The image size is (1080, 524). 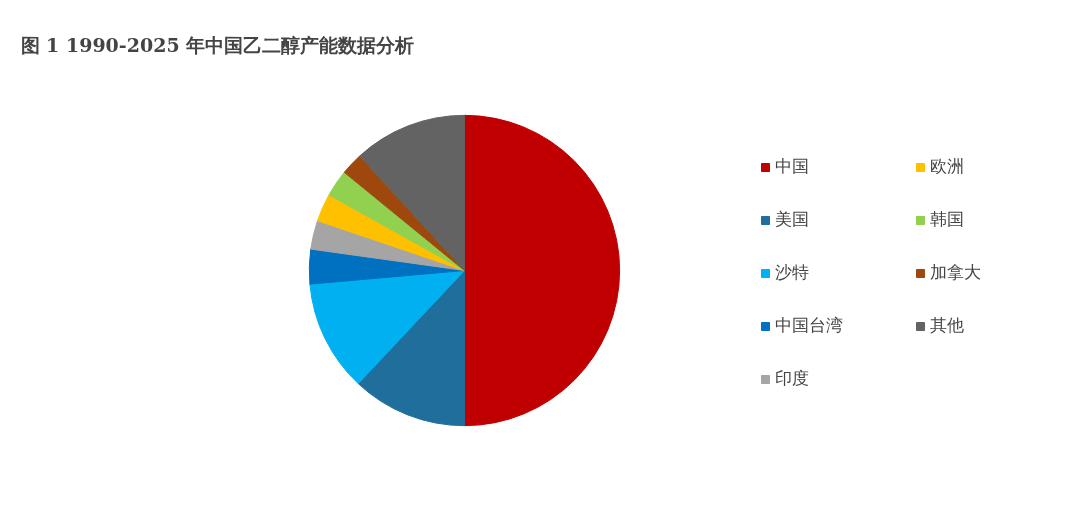 What do you see at coordinates (792, 219) in the screenshot?
I see `legend-label: 美国` at bounding box center [792, 219].